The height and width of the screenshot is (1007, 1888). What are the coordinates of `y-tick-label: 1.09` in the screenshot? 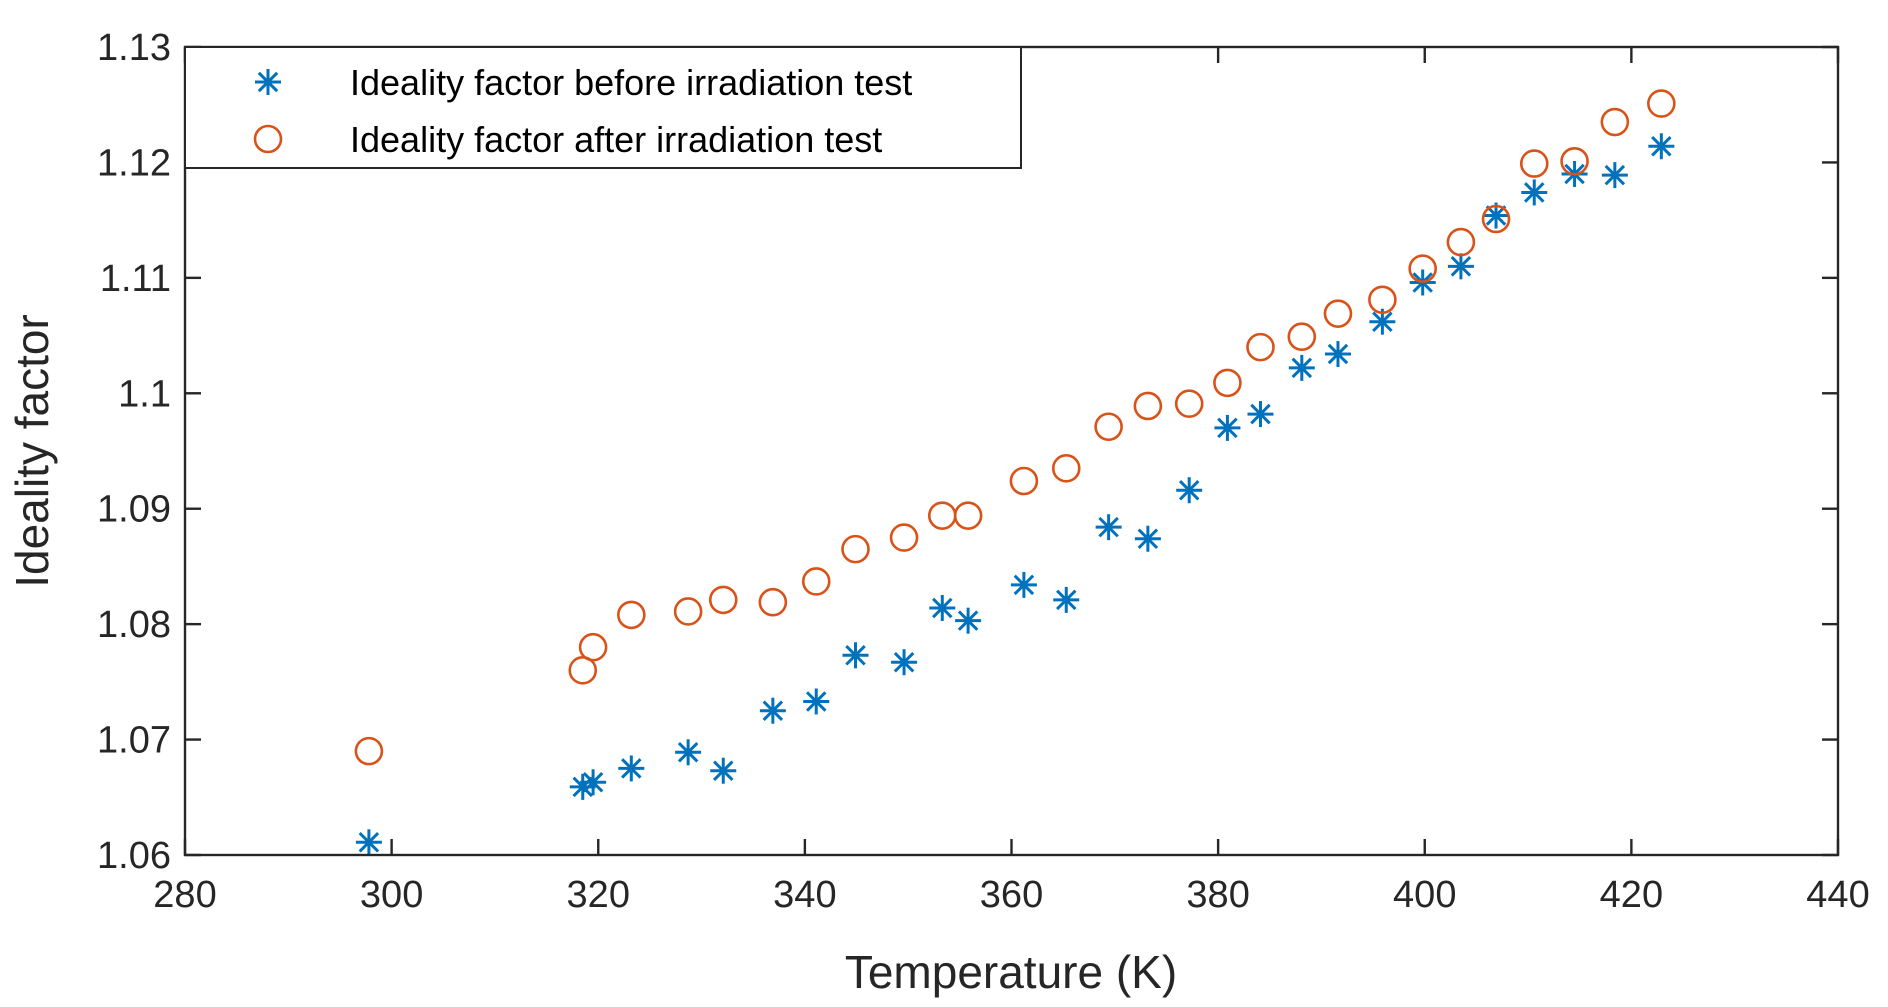 It's located at (134, 510).